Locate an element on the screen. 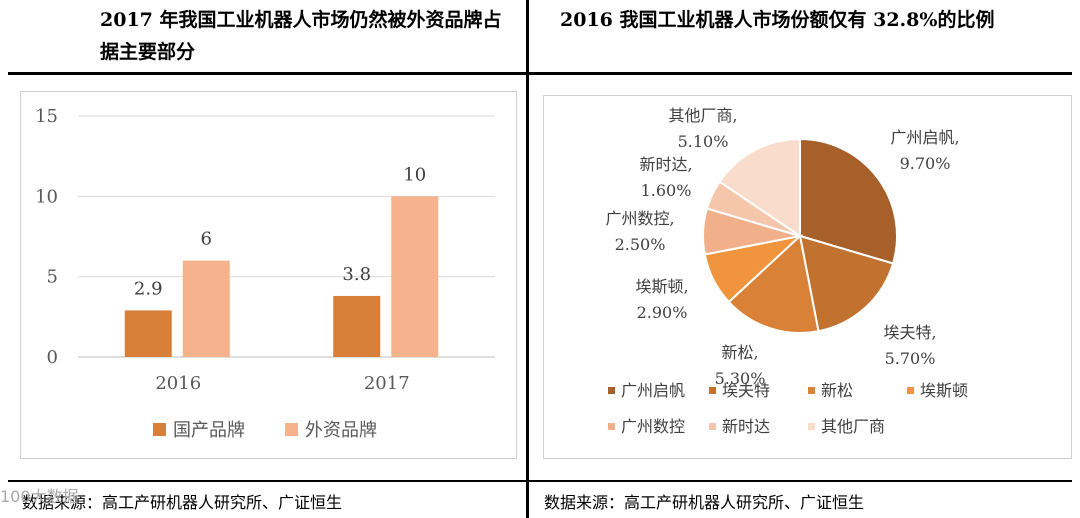  pie-slice-pct-label: 5.10% is located at coordinates (703, 141).